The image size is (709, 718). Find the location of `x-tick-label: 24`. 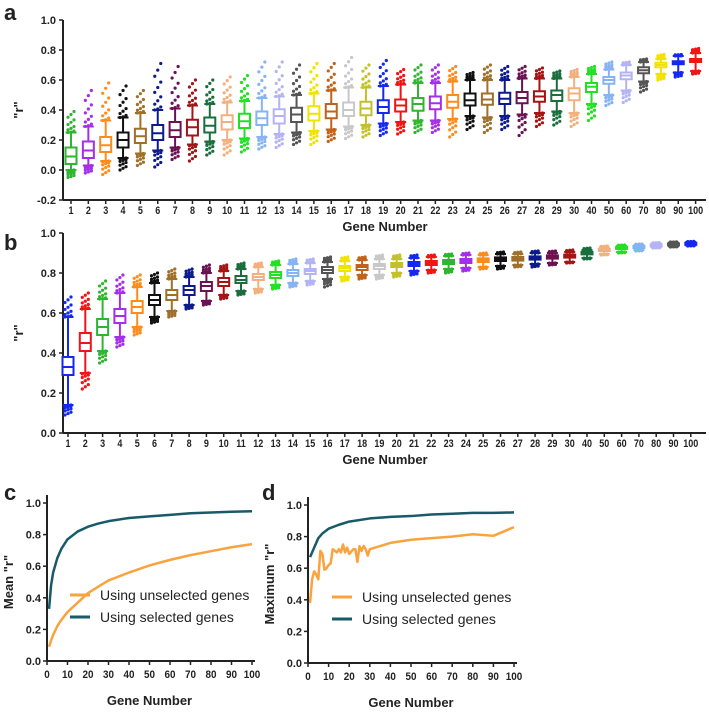

x-tick-label: 24 is located at coordinates (470, 211).